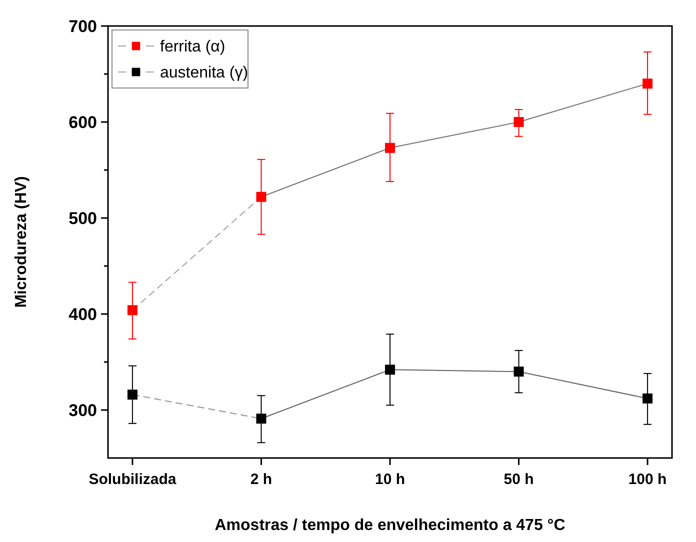 The width and height of the screenshot is (696, 542). I want to click on x-tick-label: 2 h, so click(261, 479).